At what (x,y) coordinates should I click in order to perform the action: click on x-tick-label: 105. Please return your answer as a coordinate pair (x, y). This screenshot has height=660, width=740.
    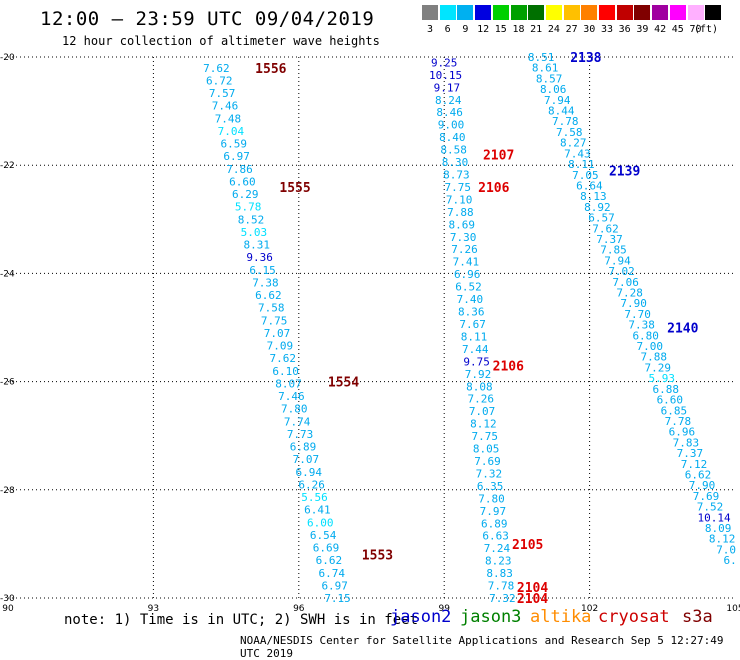
    Looking at the image, I should click on (733, 609).